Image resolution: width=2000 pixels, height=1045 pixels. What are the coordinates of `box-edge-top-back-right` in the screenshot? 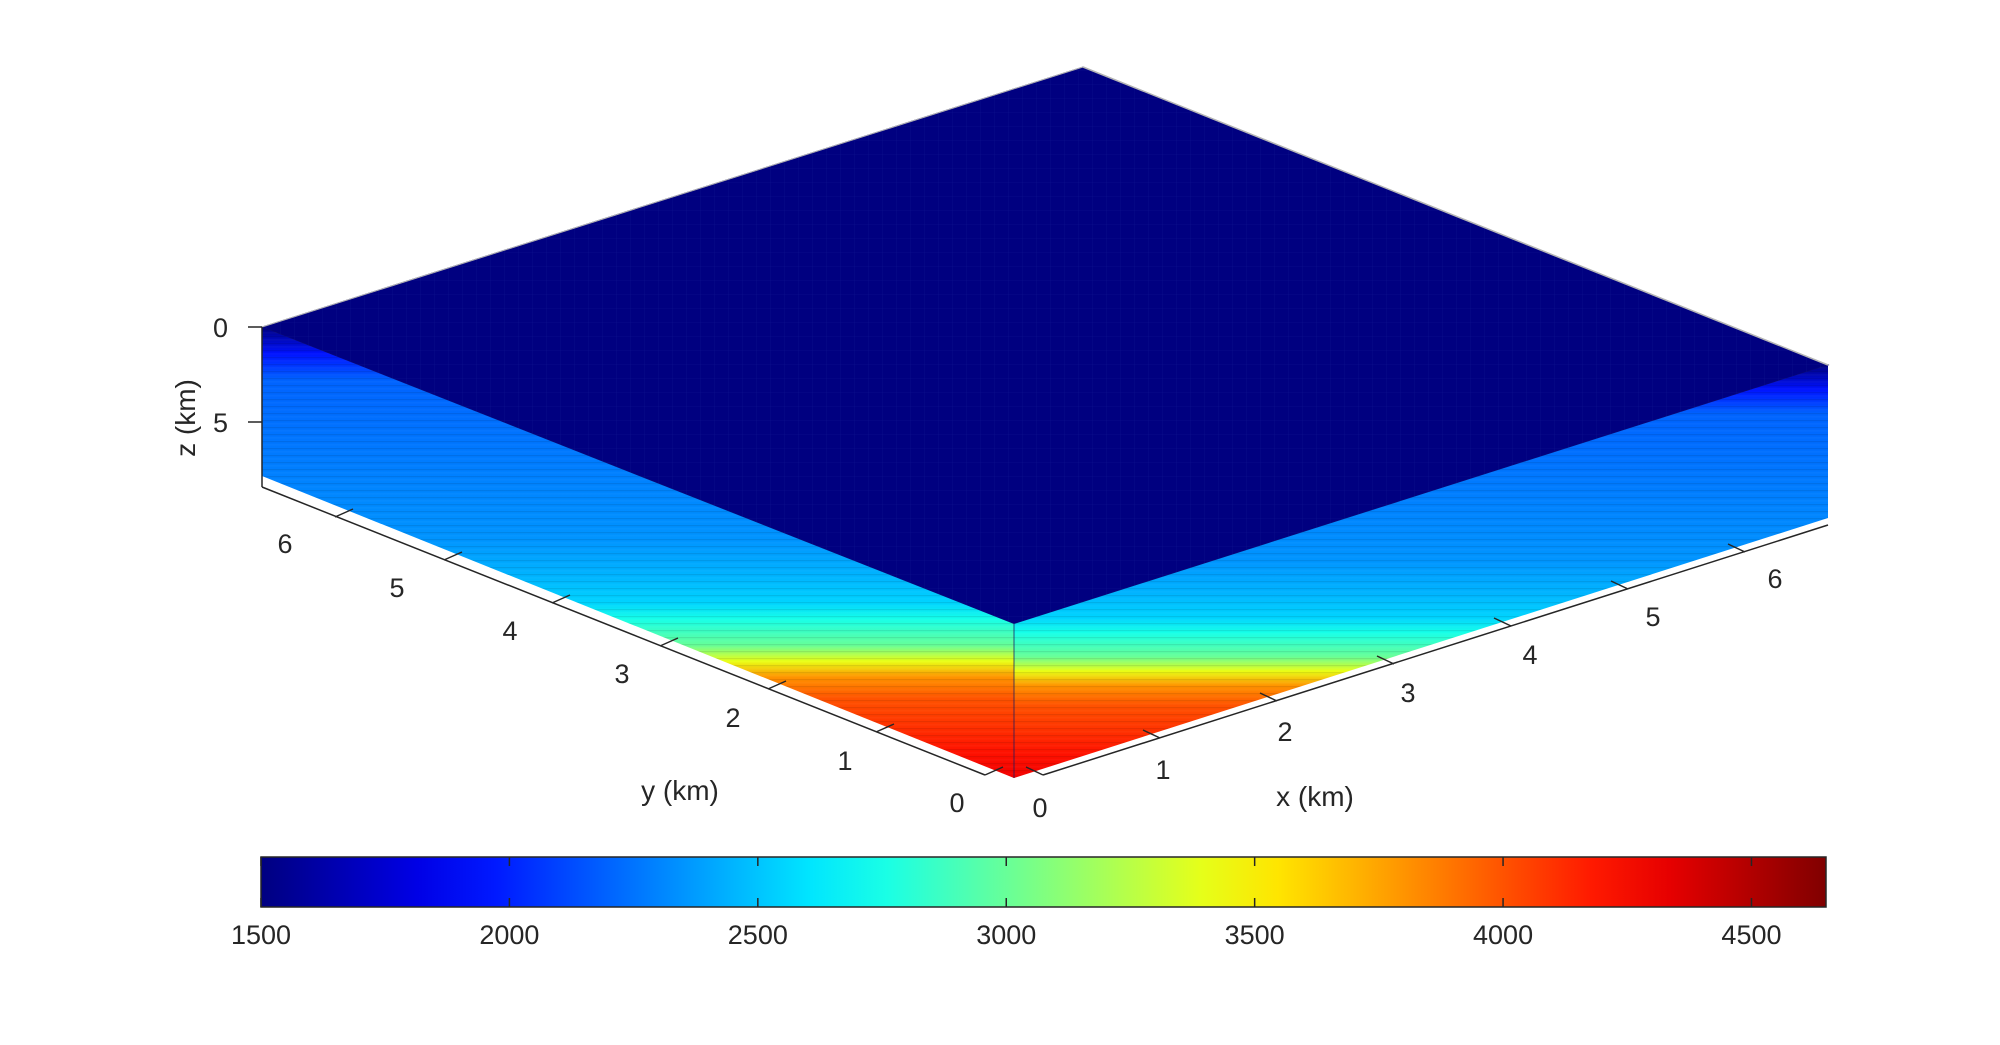 It's located at (1455, 216).